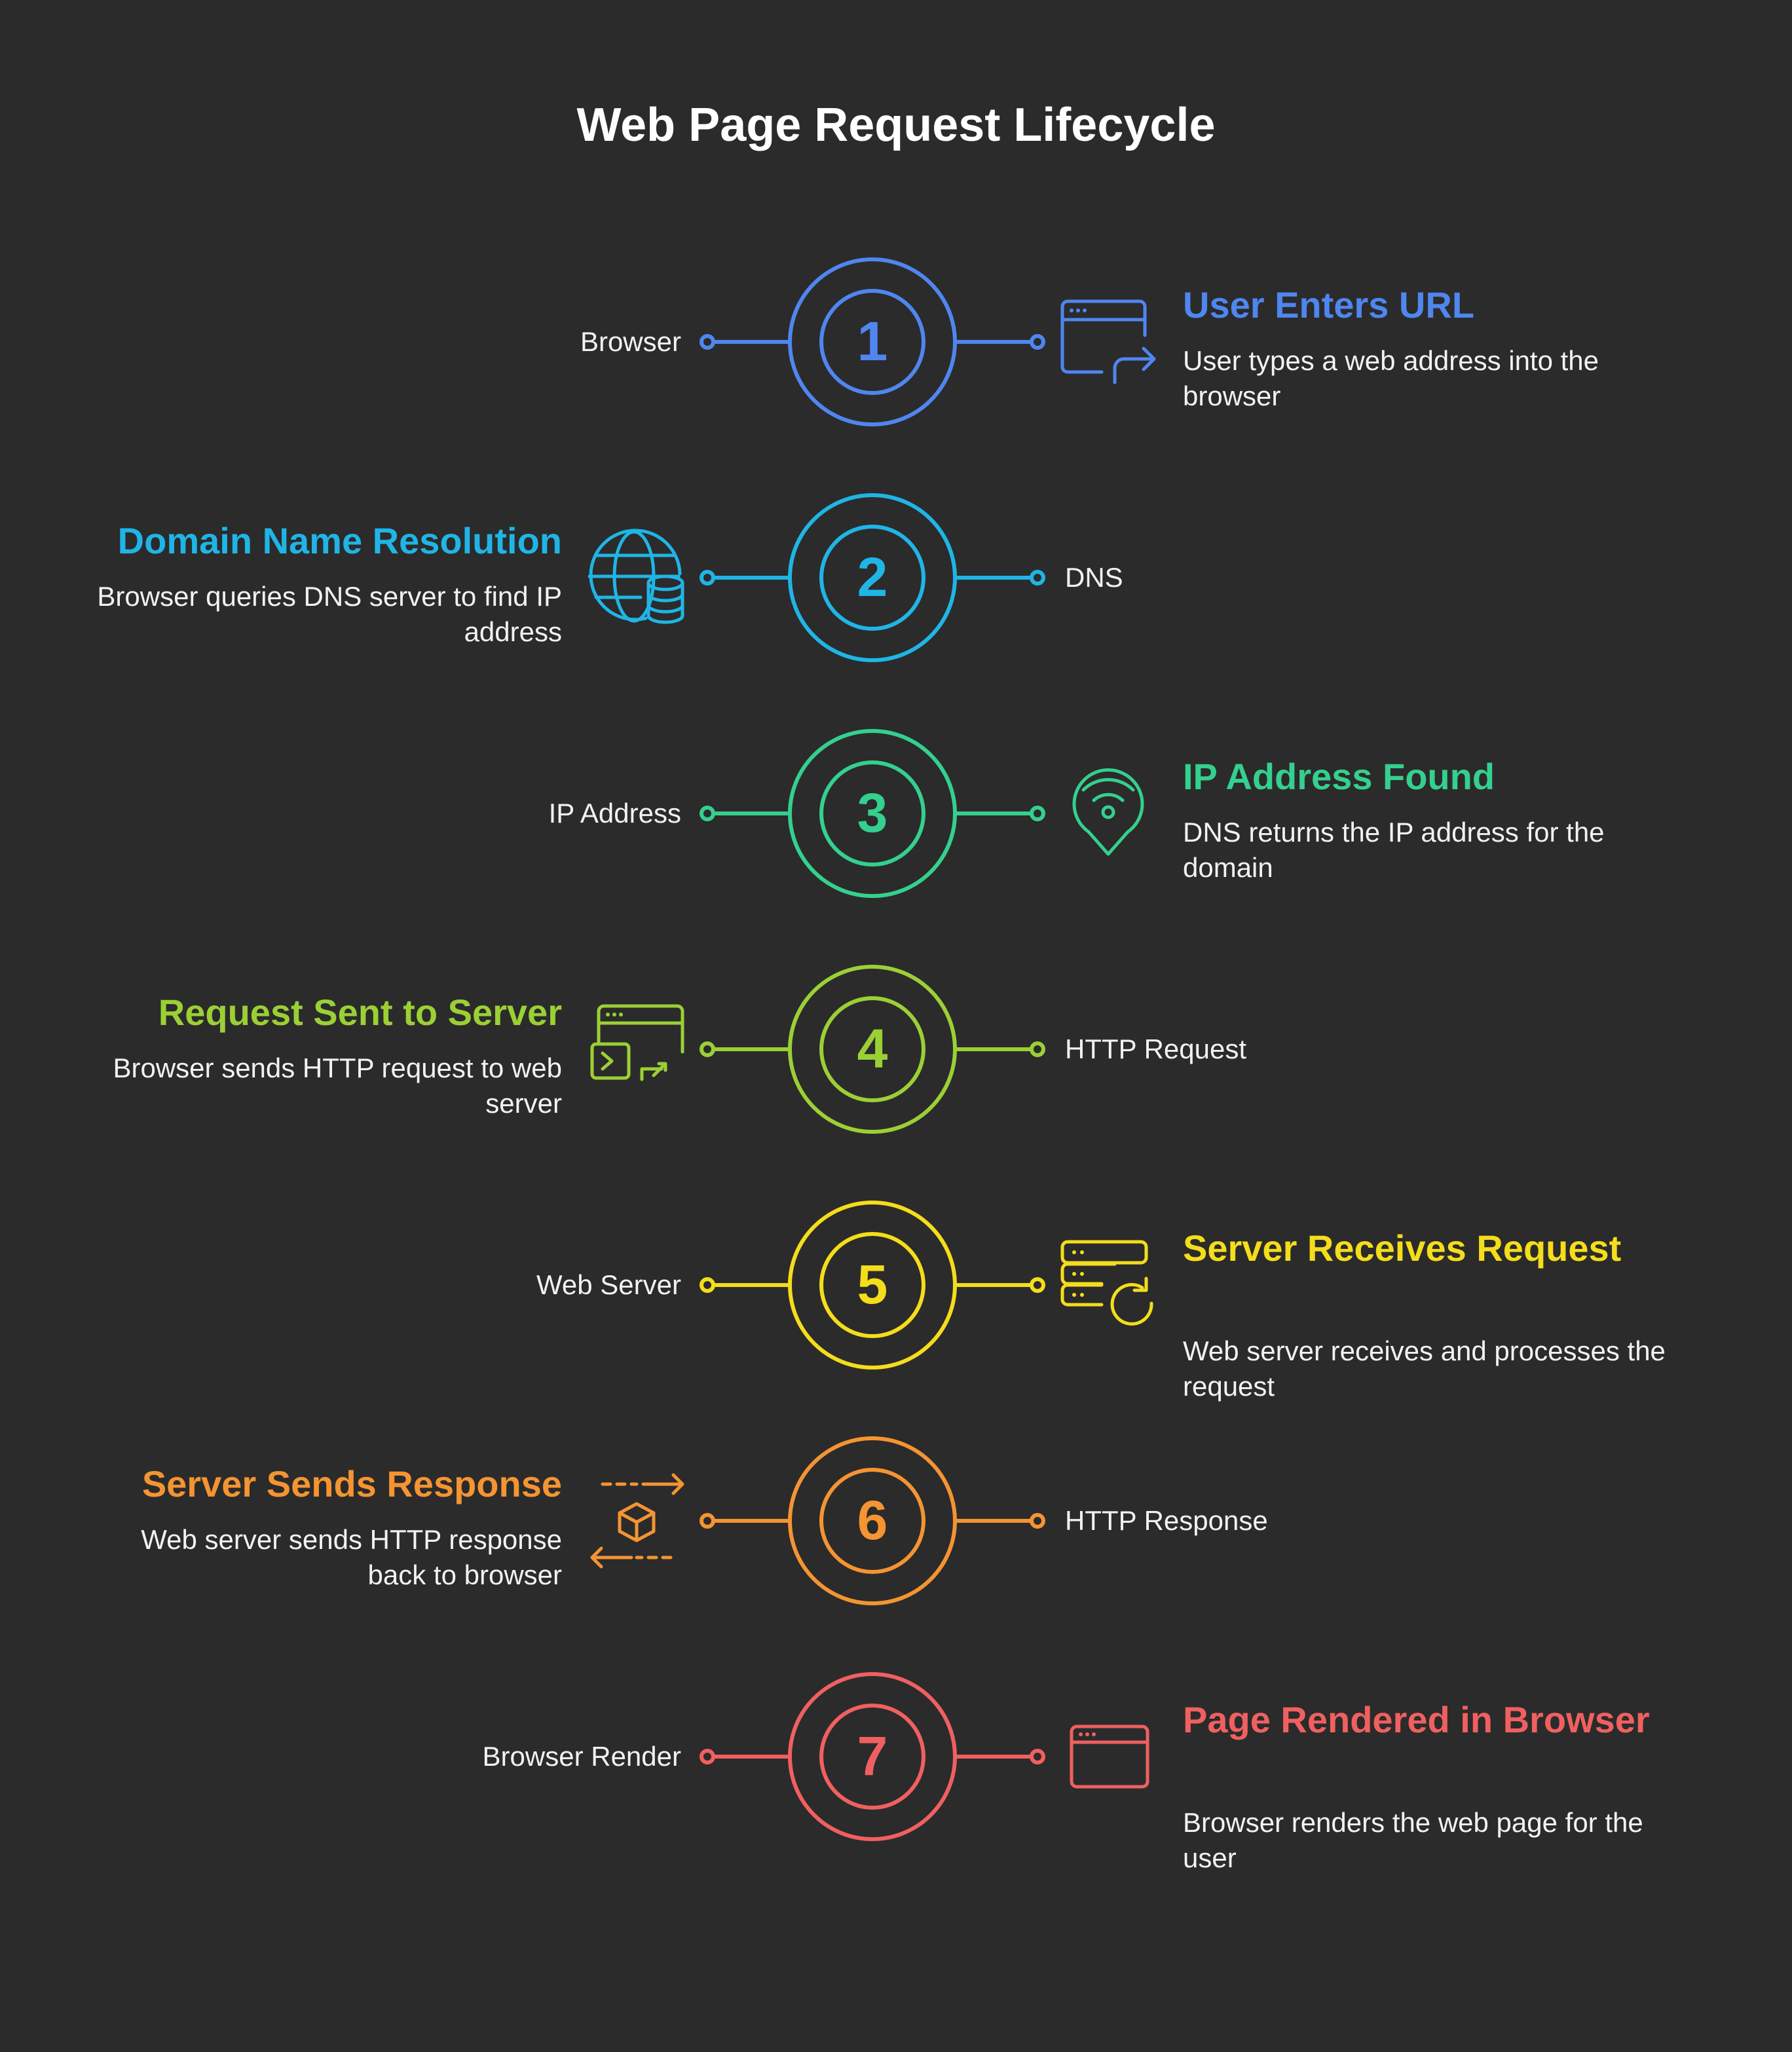 The height and width of the screenshot is (2052, 1792). Describe the element at coordinates (817, 1520) in the screenshot. I see `step-6-node: 6` at that location.